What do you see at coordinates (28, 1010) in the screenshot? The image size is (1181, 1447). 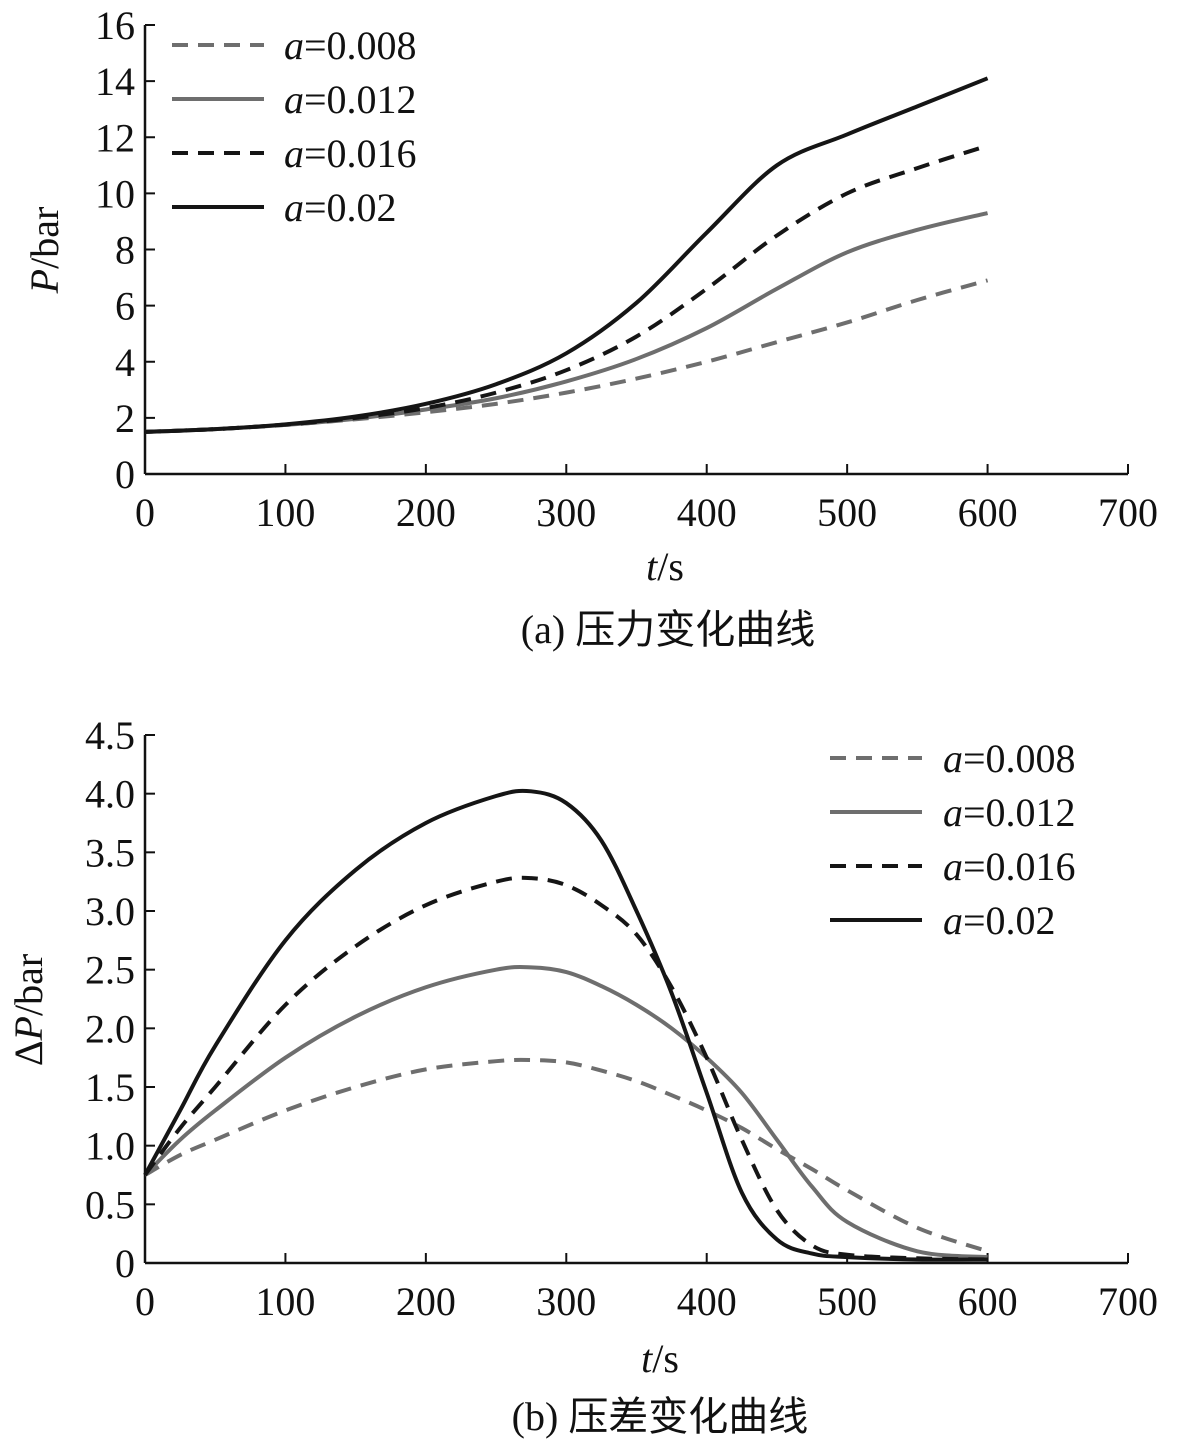 I see `y-axis-label-b: ΔP/bar` at bounding box center [28, 1010].